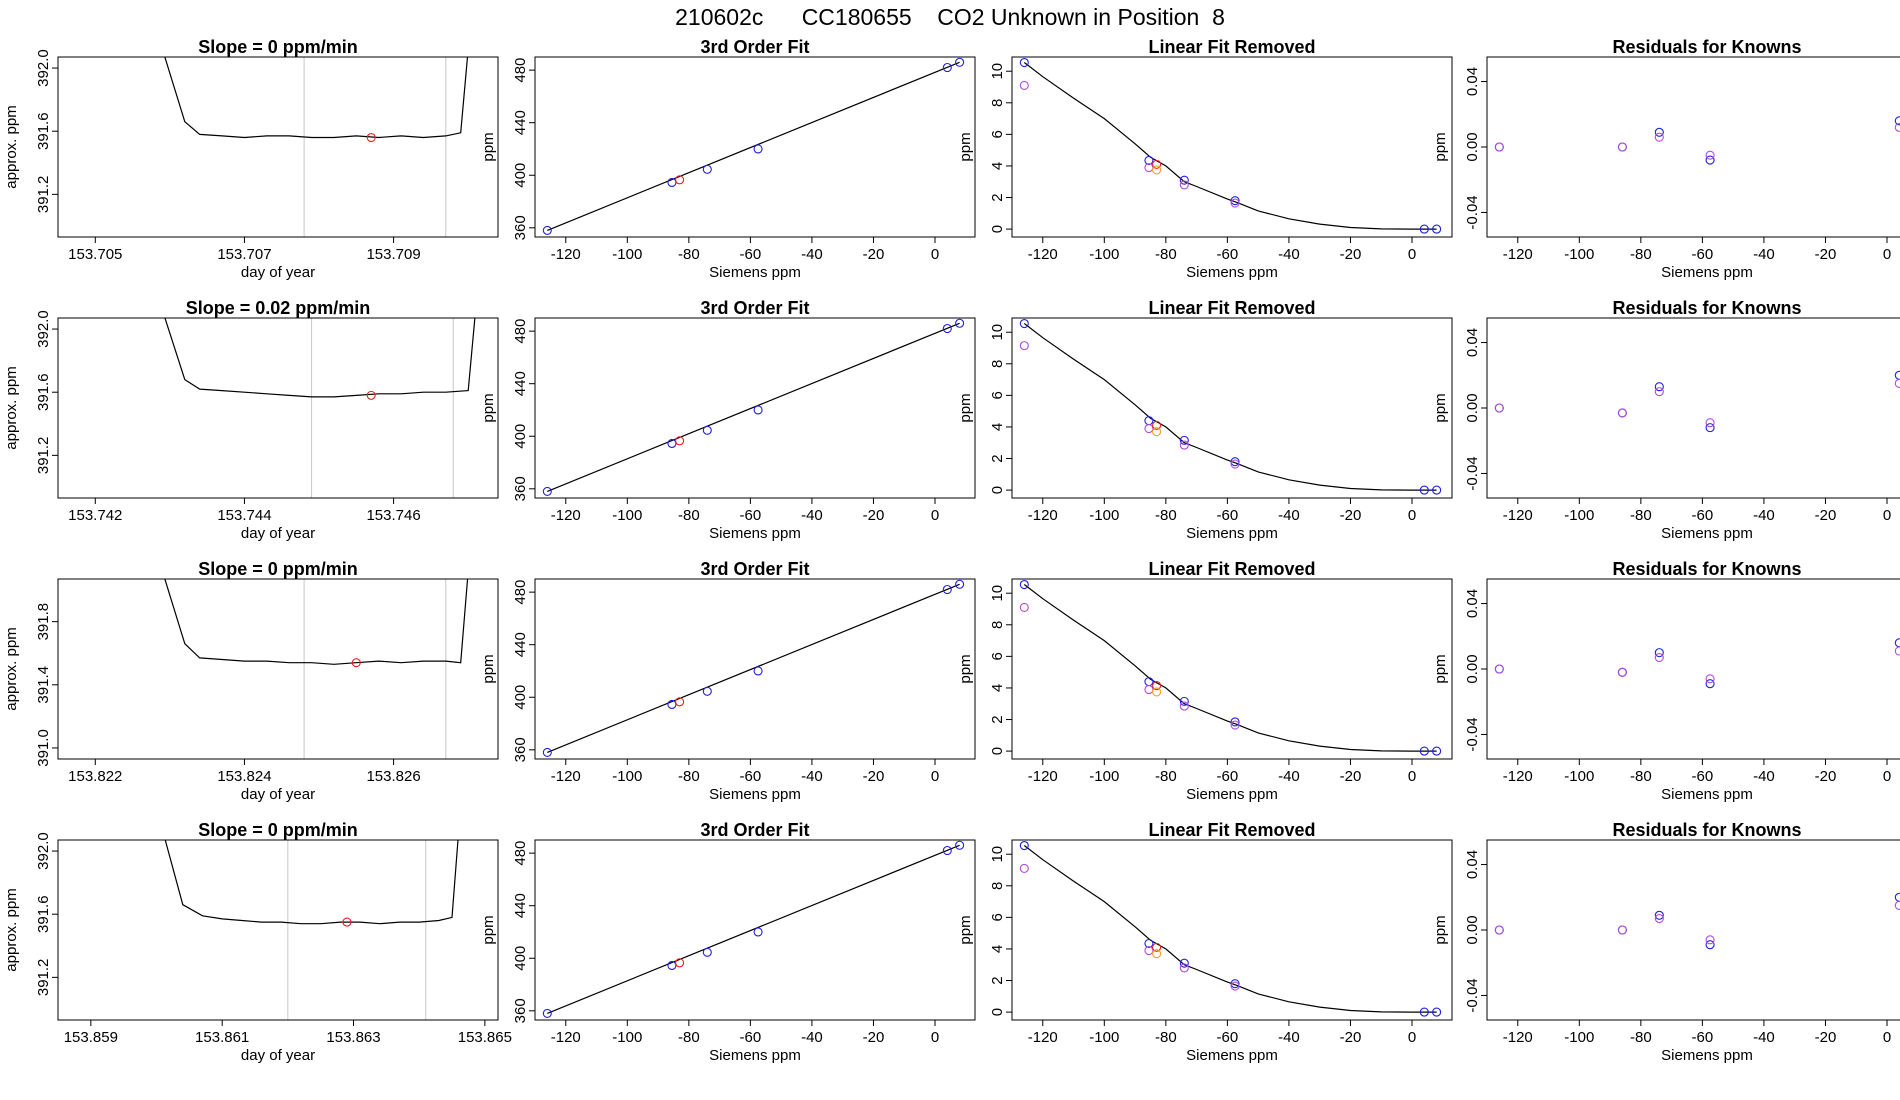  I want to click on marker-alt_b, so click(1157, 954).